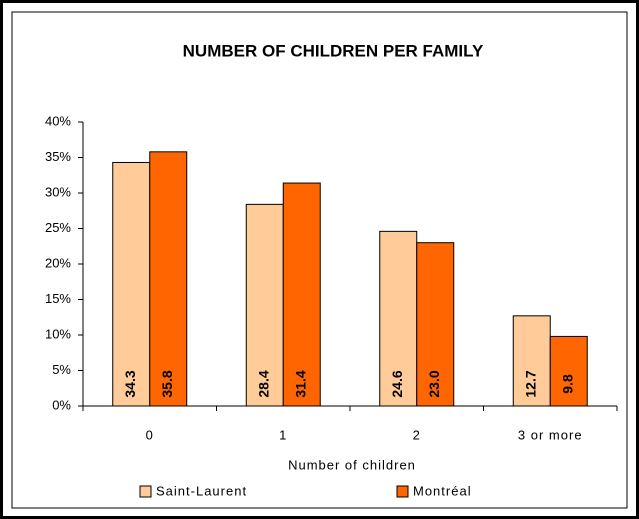 This screenshot has width=639, height=519. Describe the element at coordinates (397, 383) in the screenshot. I see `data-label: 24.6` at that location.